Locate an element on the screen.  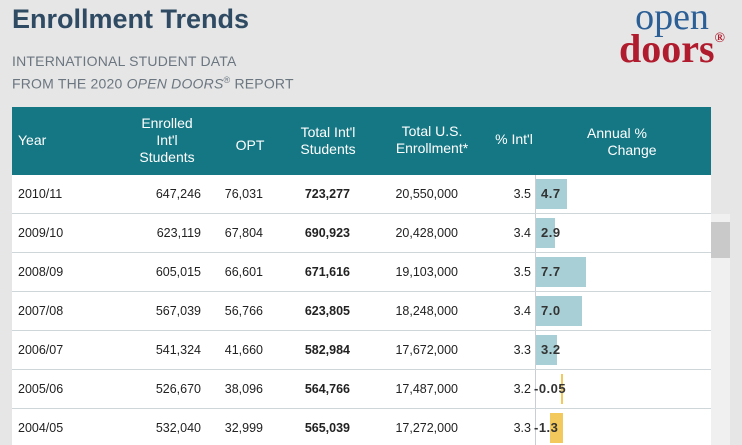
annual-change-cell: -0.05 is located at coordinates (622, 389).